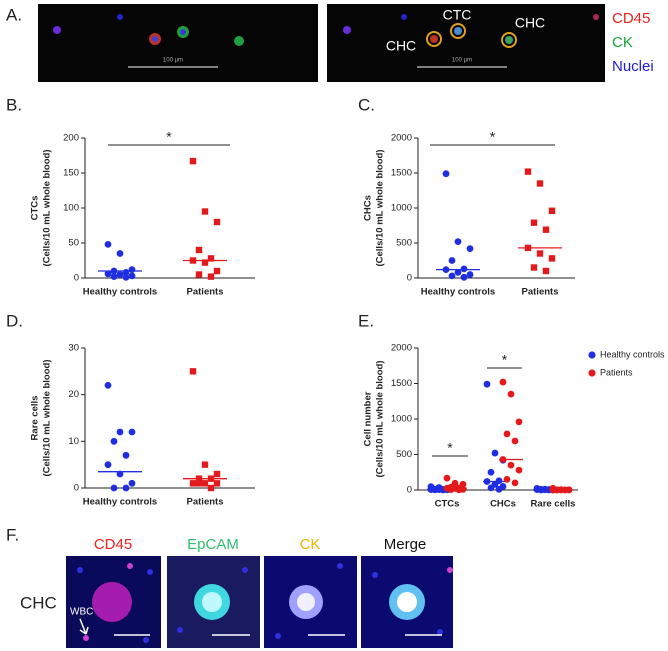  I want to click on arrow, so click(84, 626).